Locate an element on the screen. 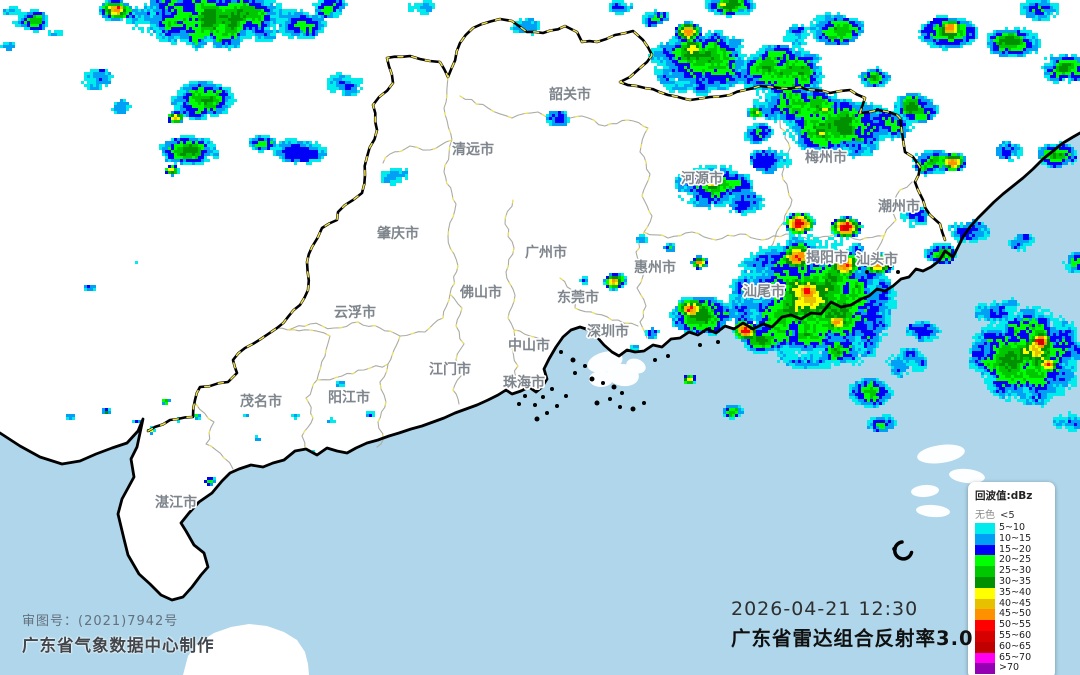 Image resolution: width=1080 pixels, height=675 pixels. city-label-halo: 佛山市 is located at coordinates (480, 292).